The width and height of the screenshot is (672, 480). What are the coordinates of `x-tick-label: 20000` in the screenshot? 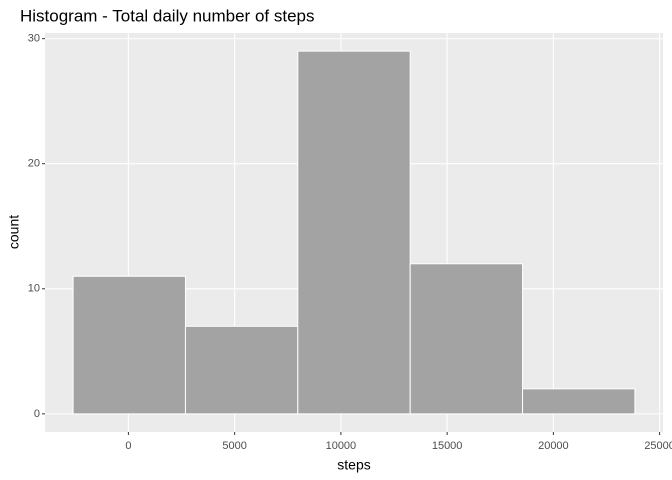 It's located at (553, 446).